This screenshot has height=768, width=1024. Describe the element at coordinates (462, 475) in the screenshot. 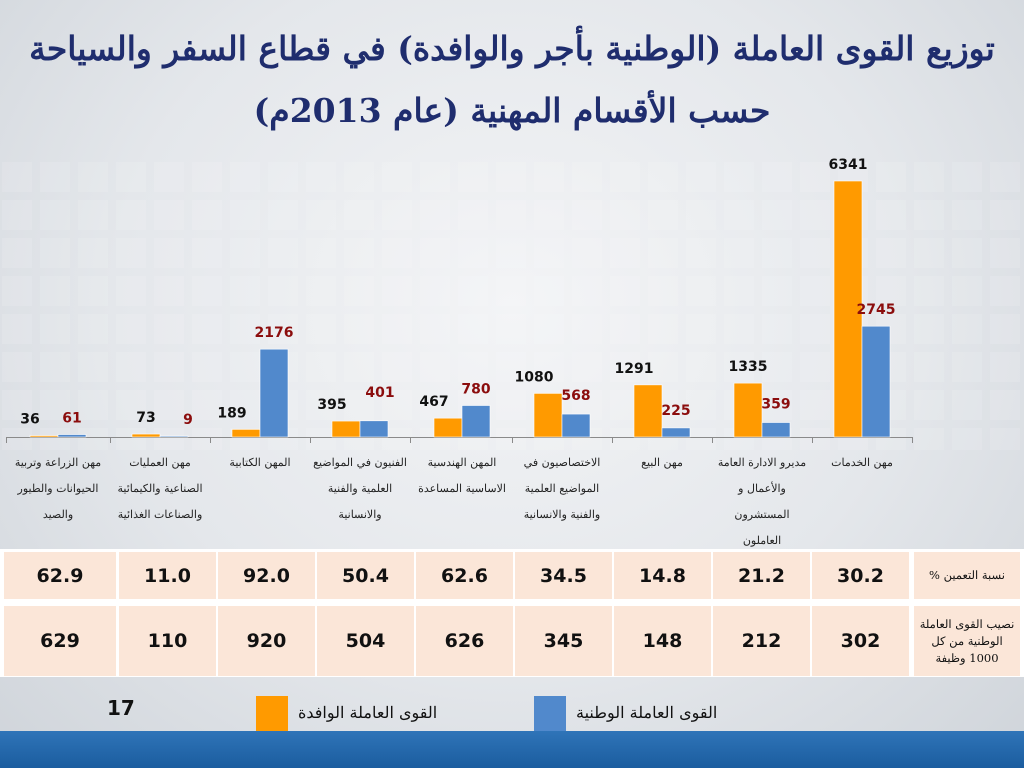

I see `x-tick-label: المهن الهندسية الاساسية المساعدة` at that location.